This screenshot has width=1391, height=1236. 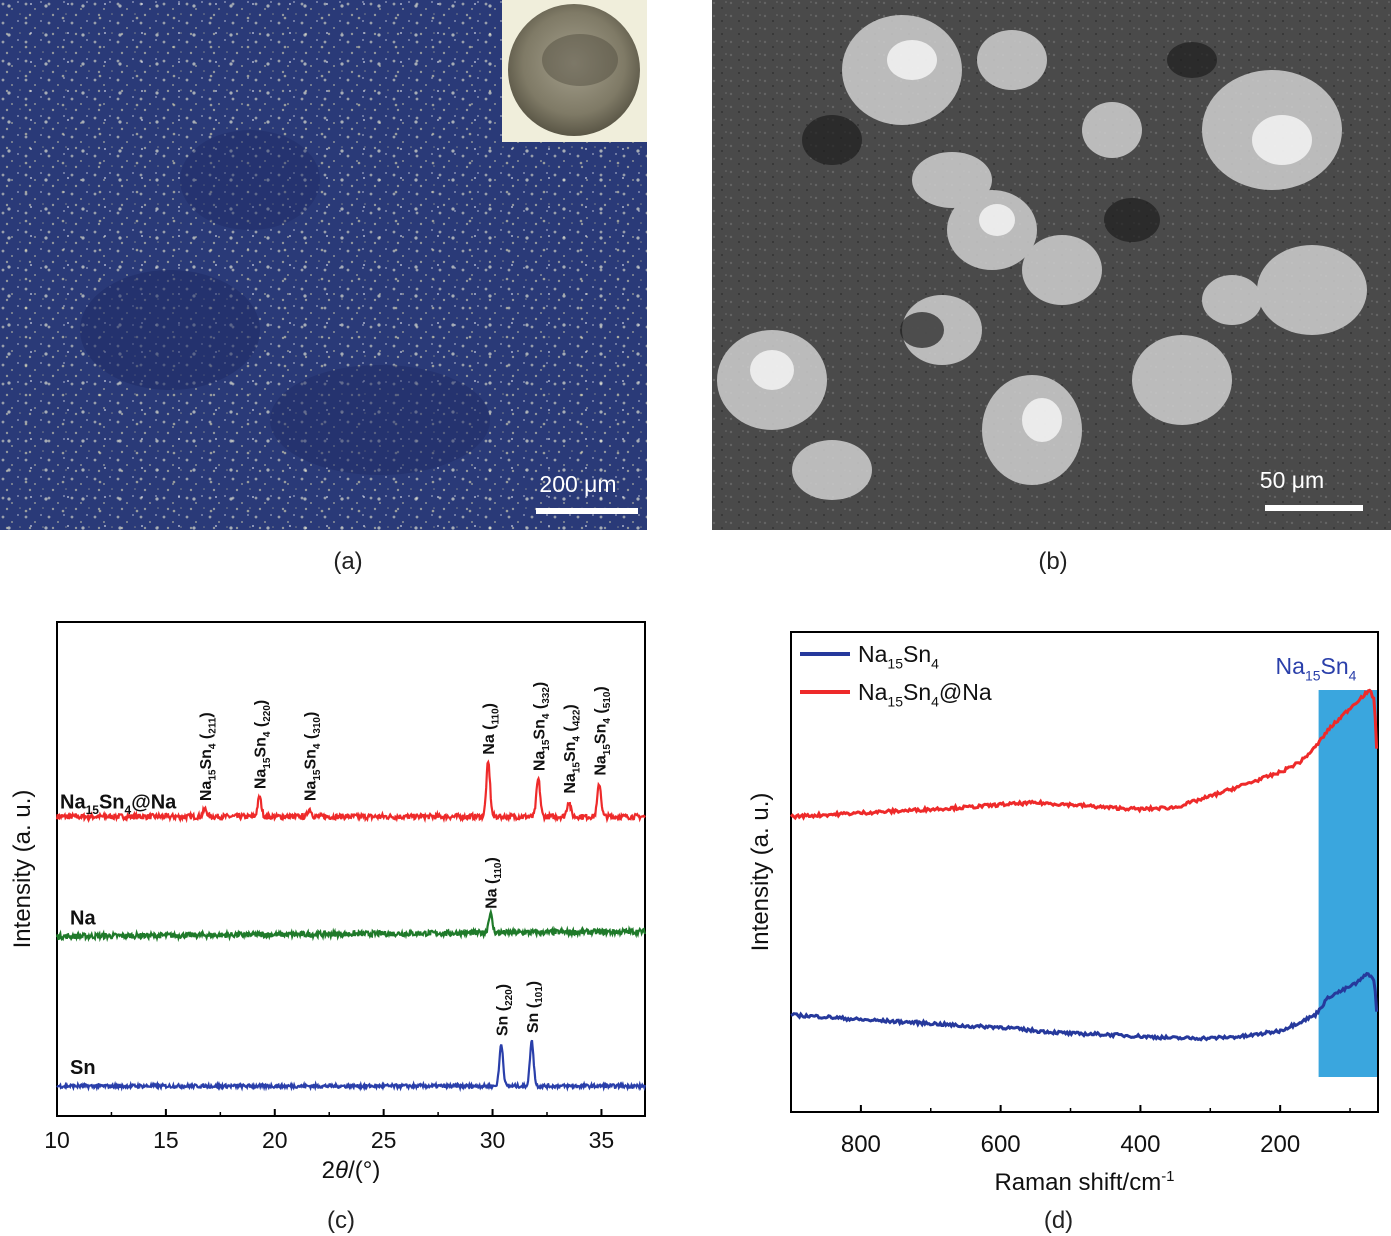 I want to click on scale-bar-b-label: 50 μm, so click(x=1292, y=480).